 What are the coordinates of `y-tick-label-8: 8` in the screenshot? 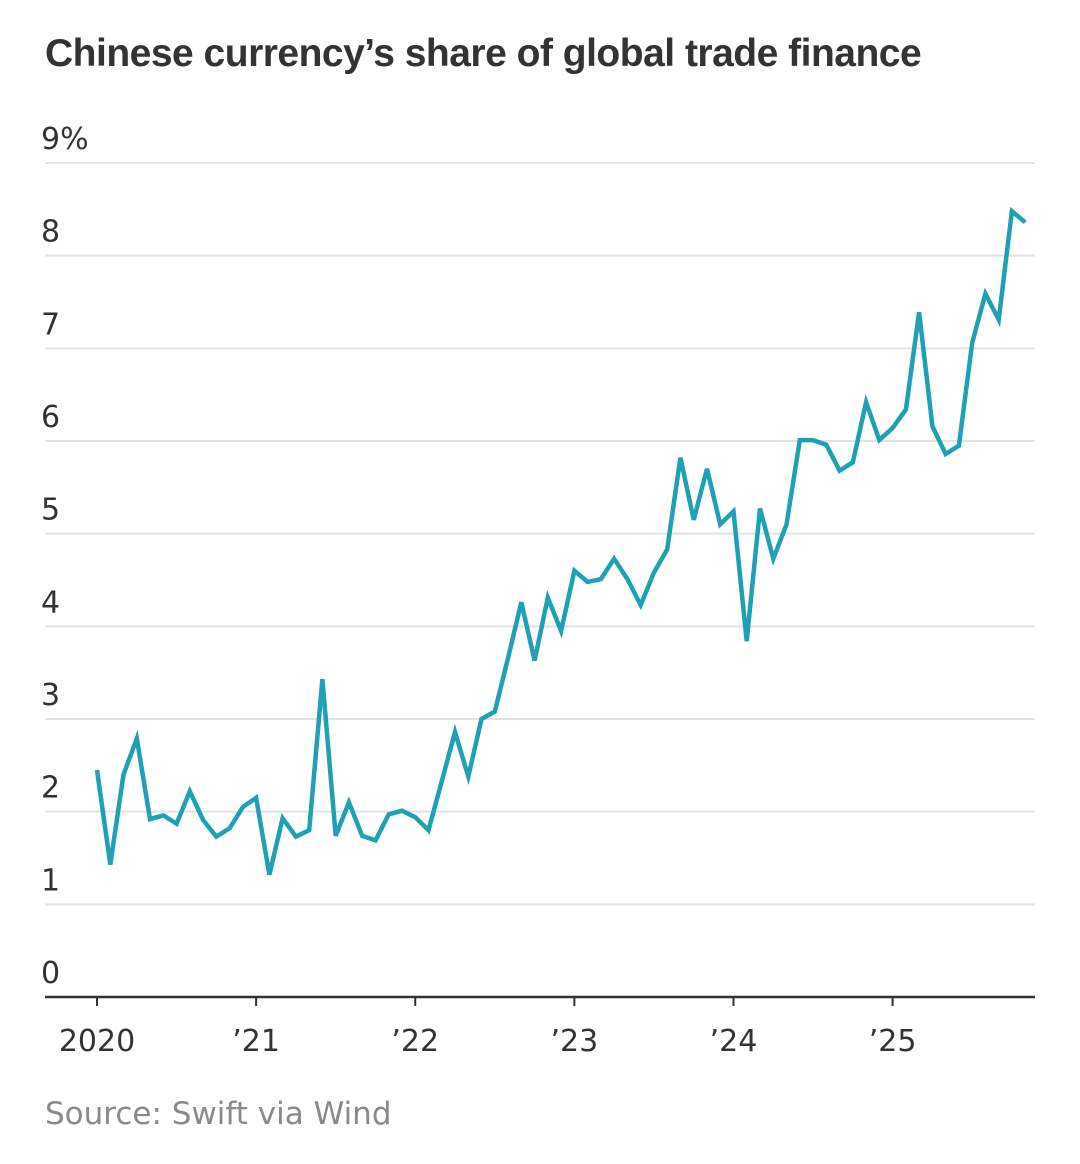 It's located at (50, 232).